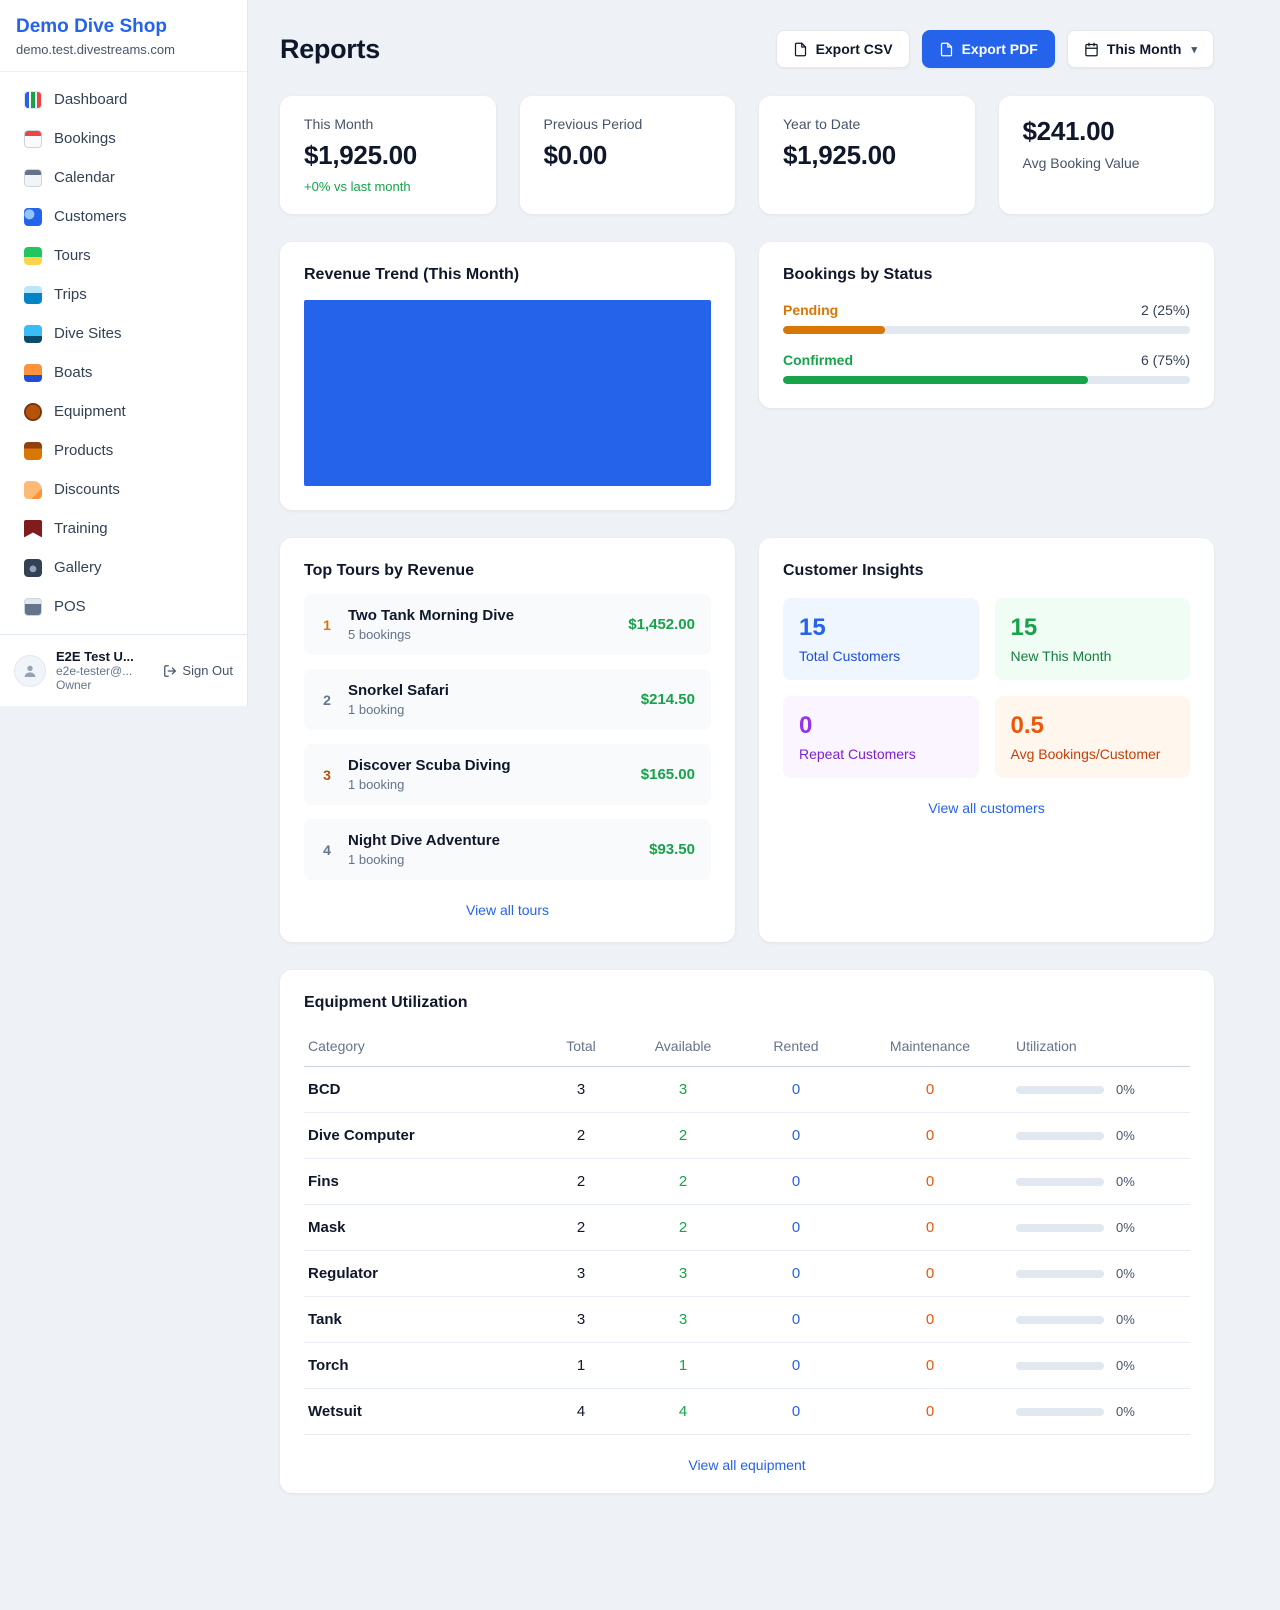  Describe the element at coordinates (91, 26) in the screenshot. I see `shop-name: Demo Dive Shop` at that location.